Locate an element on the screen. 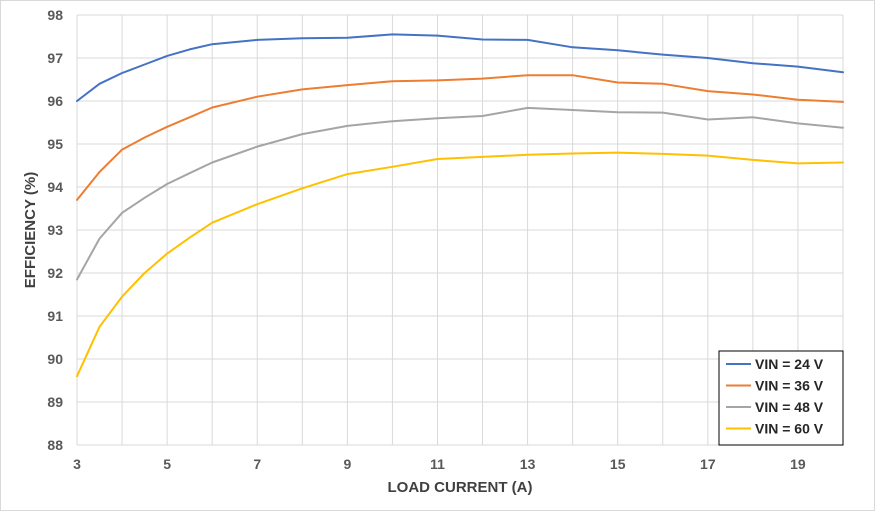 This screenshot has width=875, height=511. legend-label: VIN = 48 V is located at coordinates (789, 407).